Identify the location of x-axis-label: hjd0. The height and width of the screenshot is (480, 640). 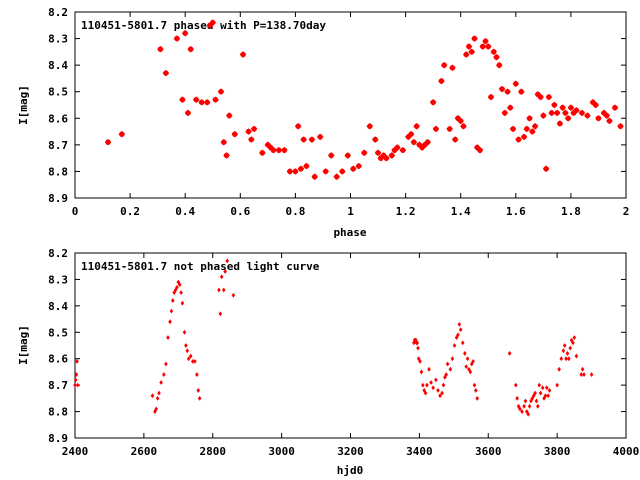
(350, 470).